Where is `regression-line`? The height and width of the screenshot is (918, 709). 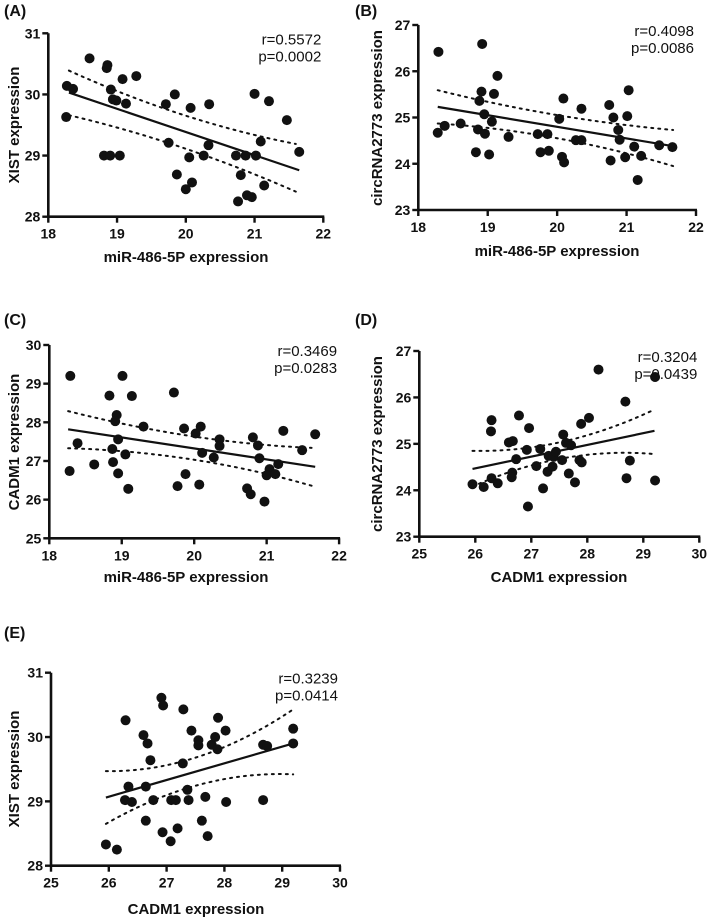
regression-line is located at coordinates (563, 449).